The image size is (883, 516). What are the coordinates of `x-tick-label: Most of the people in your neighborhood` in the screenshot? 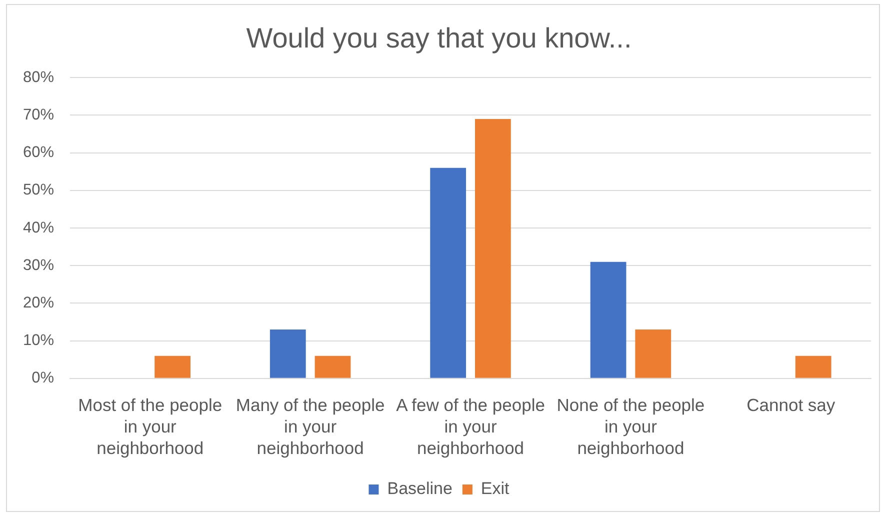 It's located at (150, 426).